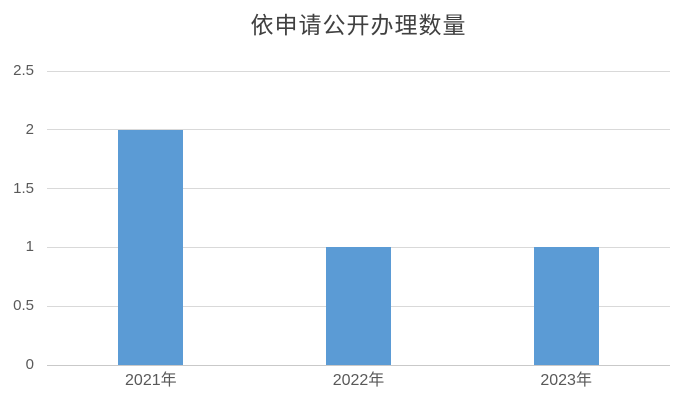  Describe the element at coordinates (358, 380) in the screenshot. I see `x-tick-label: 2022年` at that location.